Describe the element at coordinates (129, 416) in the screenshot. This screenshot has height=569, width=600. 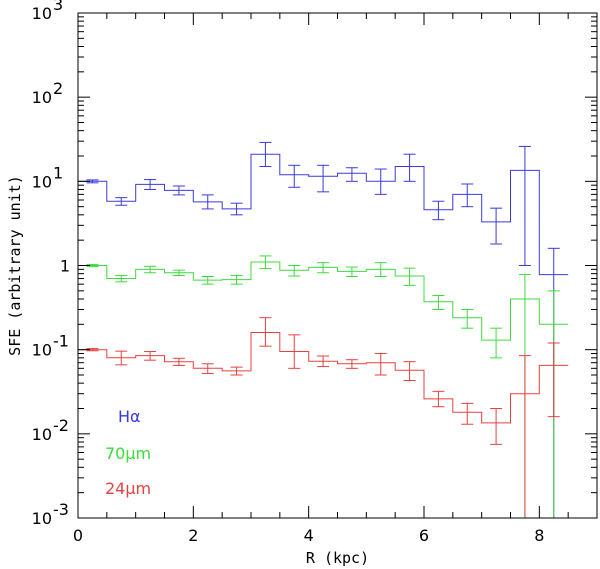
I see `legend-label-0: Hα` at that location.